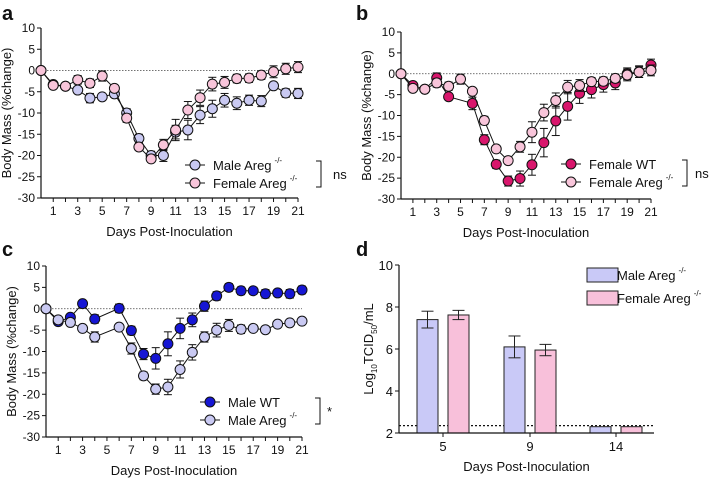 This screenshot has width=709, height=478. What do you see at coordinates (368, 349) in the screenshot?
I see `y-label-tcid: TCID` at bounding box center [368, 349].